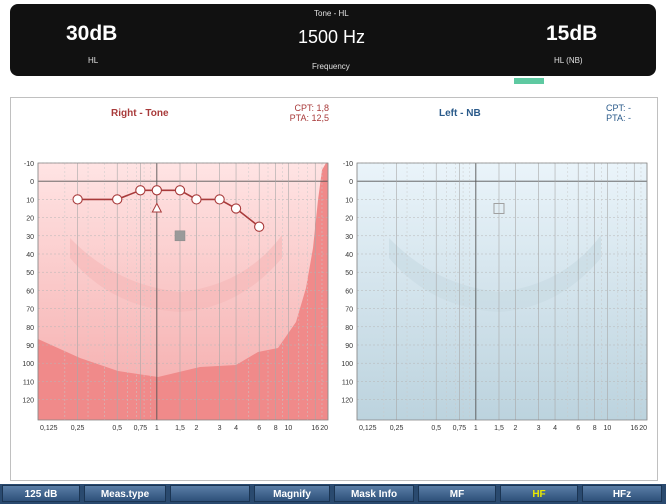 The image size is (666, 504). I want to click on right-y-tick-label: 100, so click(28, 364).